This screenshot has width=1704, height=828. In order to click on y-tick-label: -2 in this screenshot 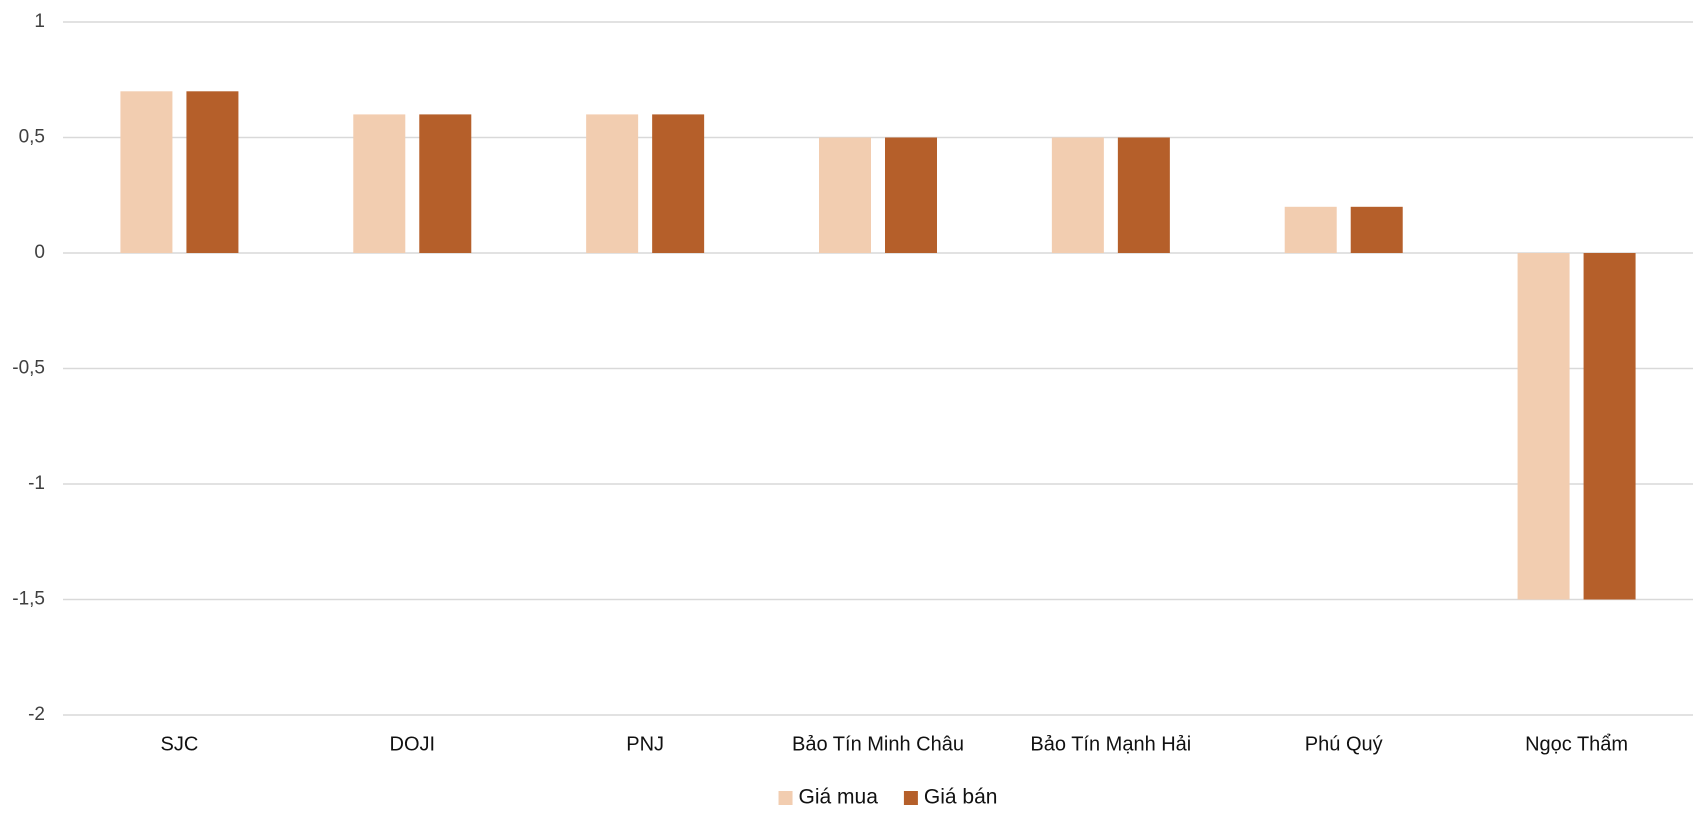, I will do `click(36, 714)`.